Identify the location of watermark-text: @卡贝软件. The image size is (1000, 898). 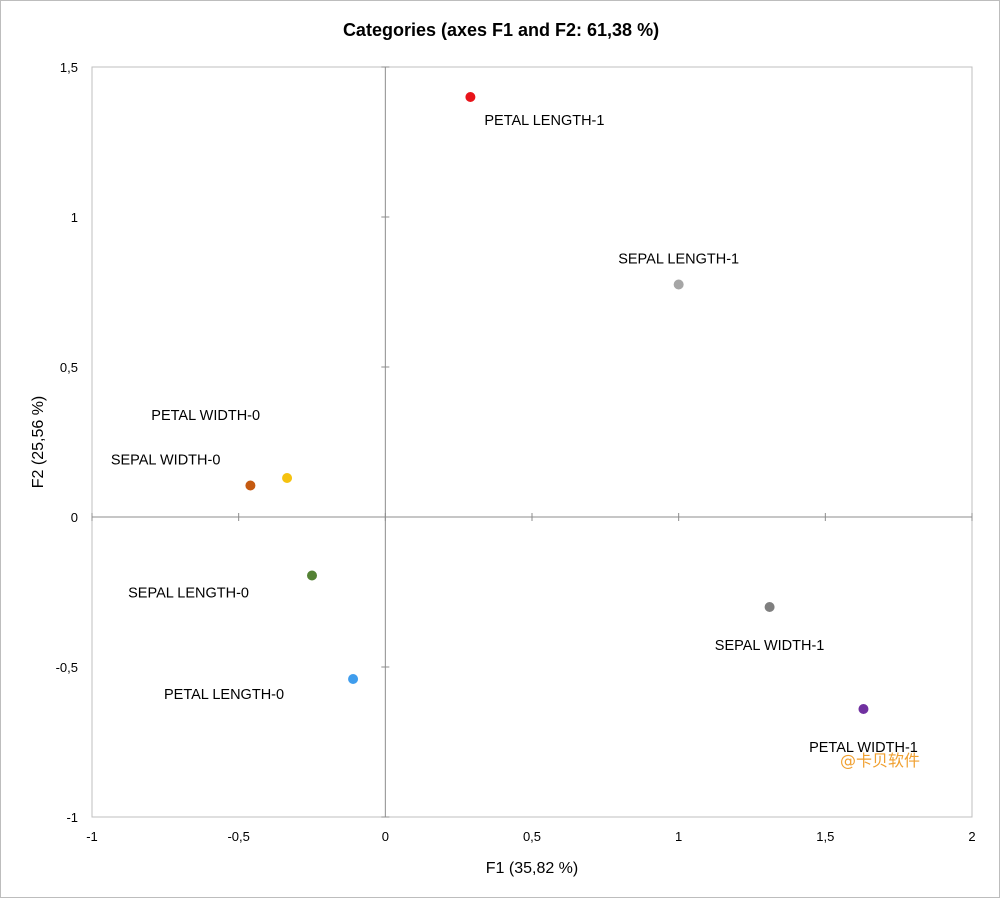
(880, 760).